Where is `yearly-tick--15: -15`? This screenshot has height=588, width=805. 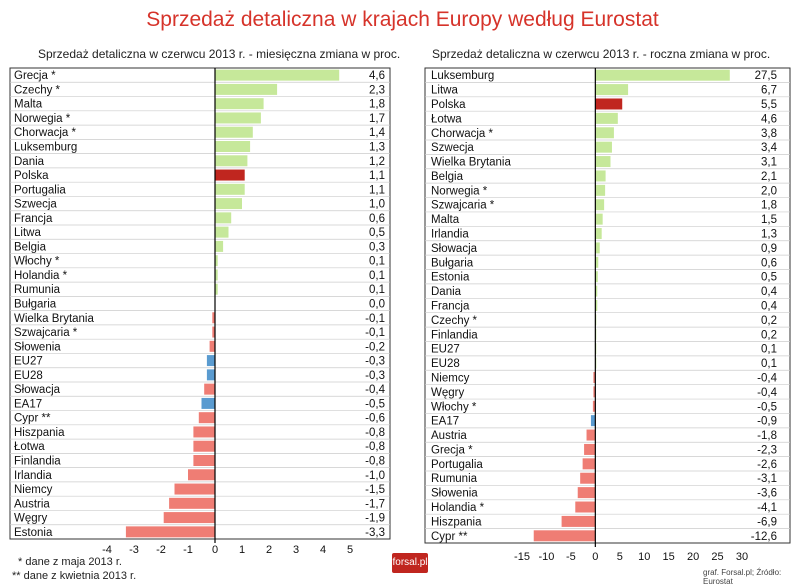
yearly-tick--15: -15 is located at coordinates (522, 557).